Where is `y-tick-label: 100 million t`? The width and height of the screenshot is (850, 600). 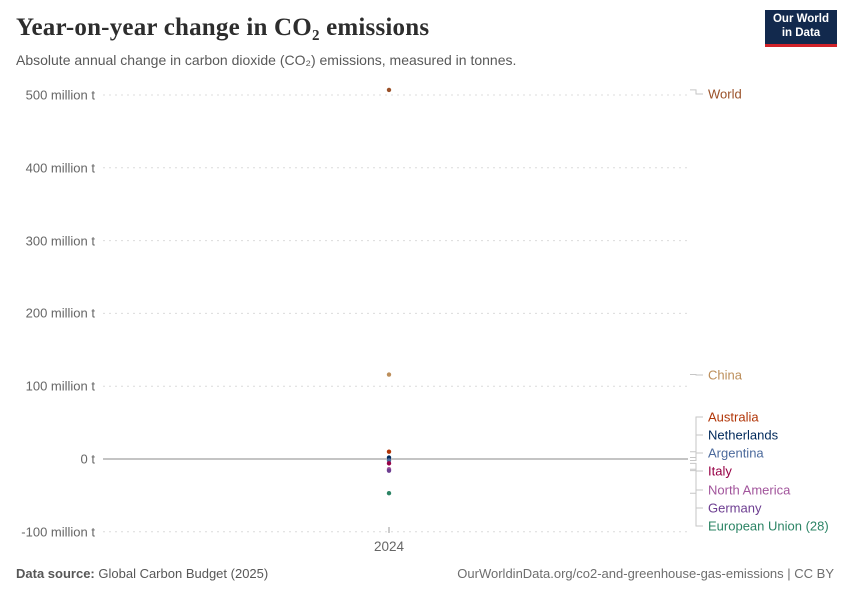
y-tick-label: 100 million t is located at coordinates (60, 386).